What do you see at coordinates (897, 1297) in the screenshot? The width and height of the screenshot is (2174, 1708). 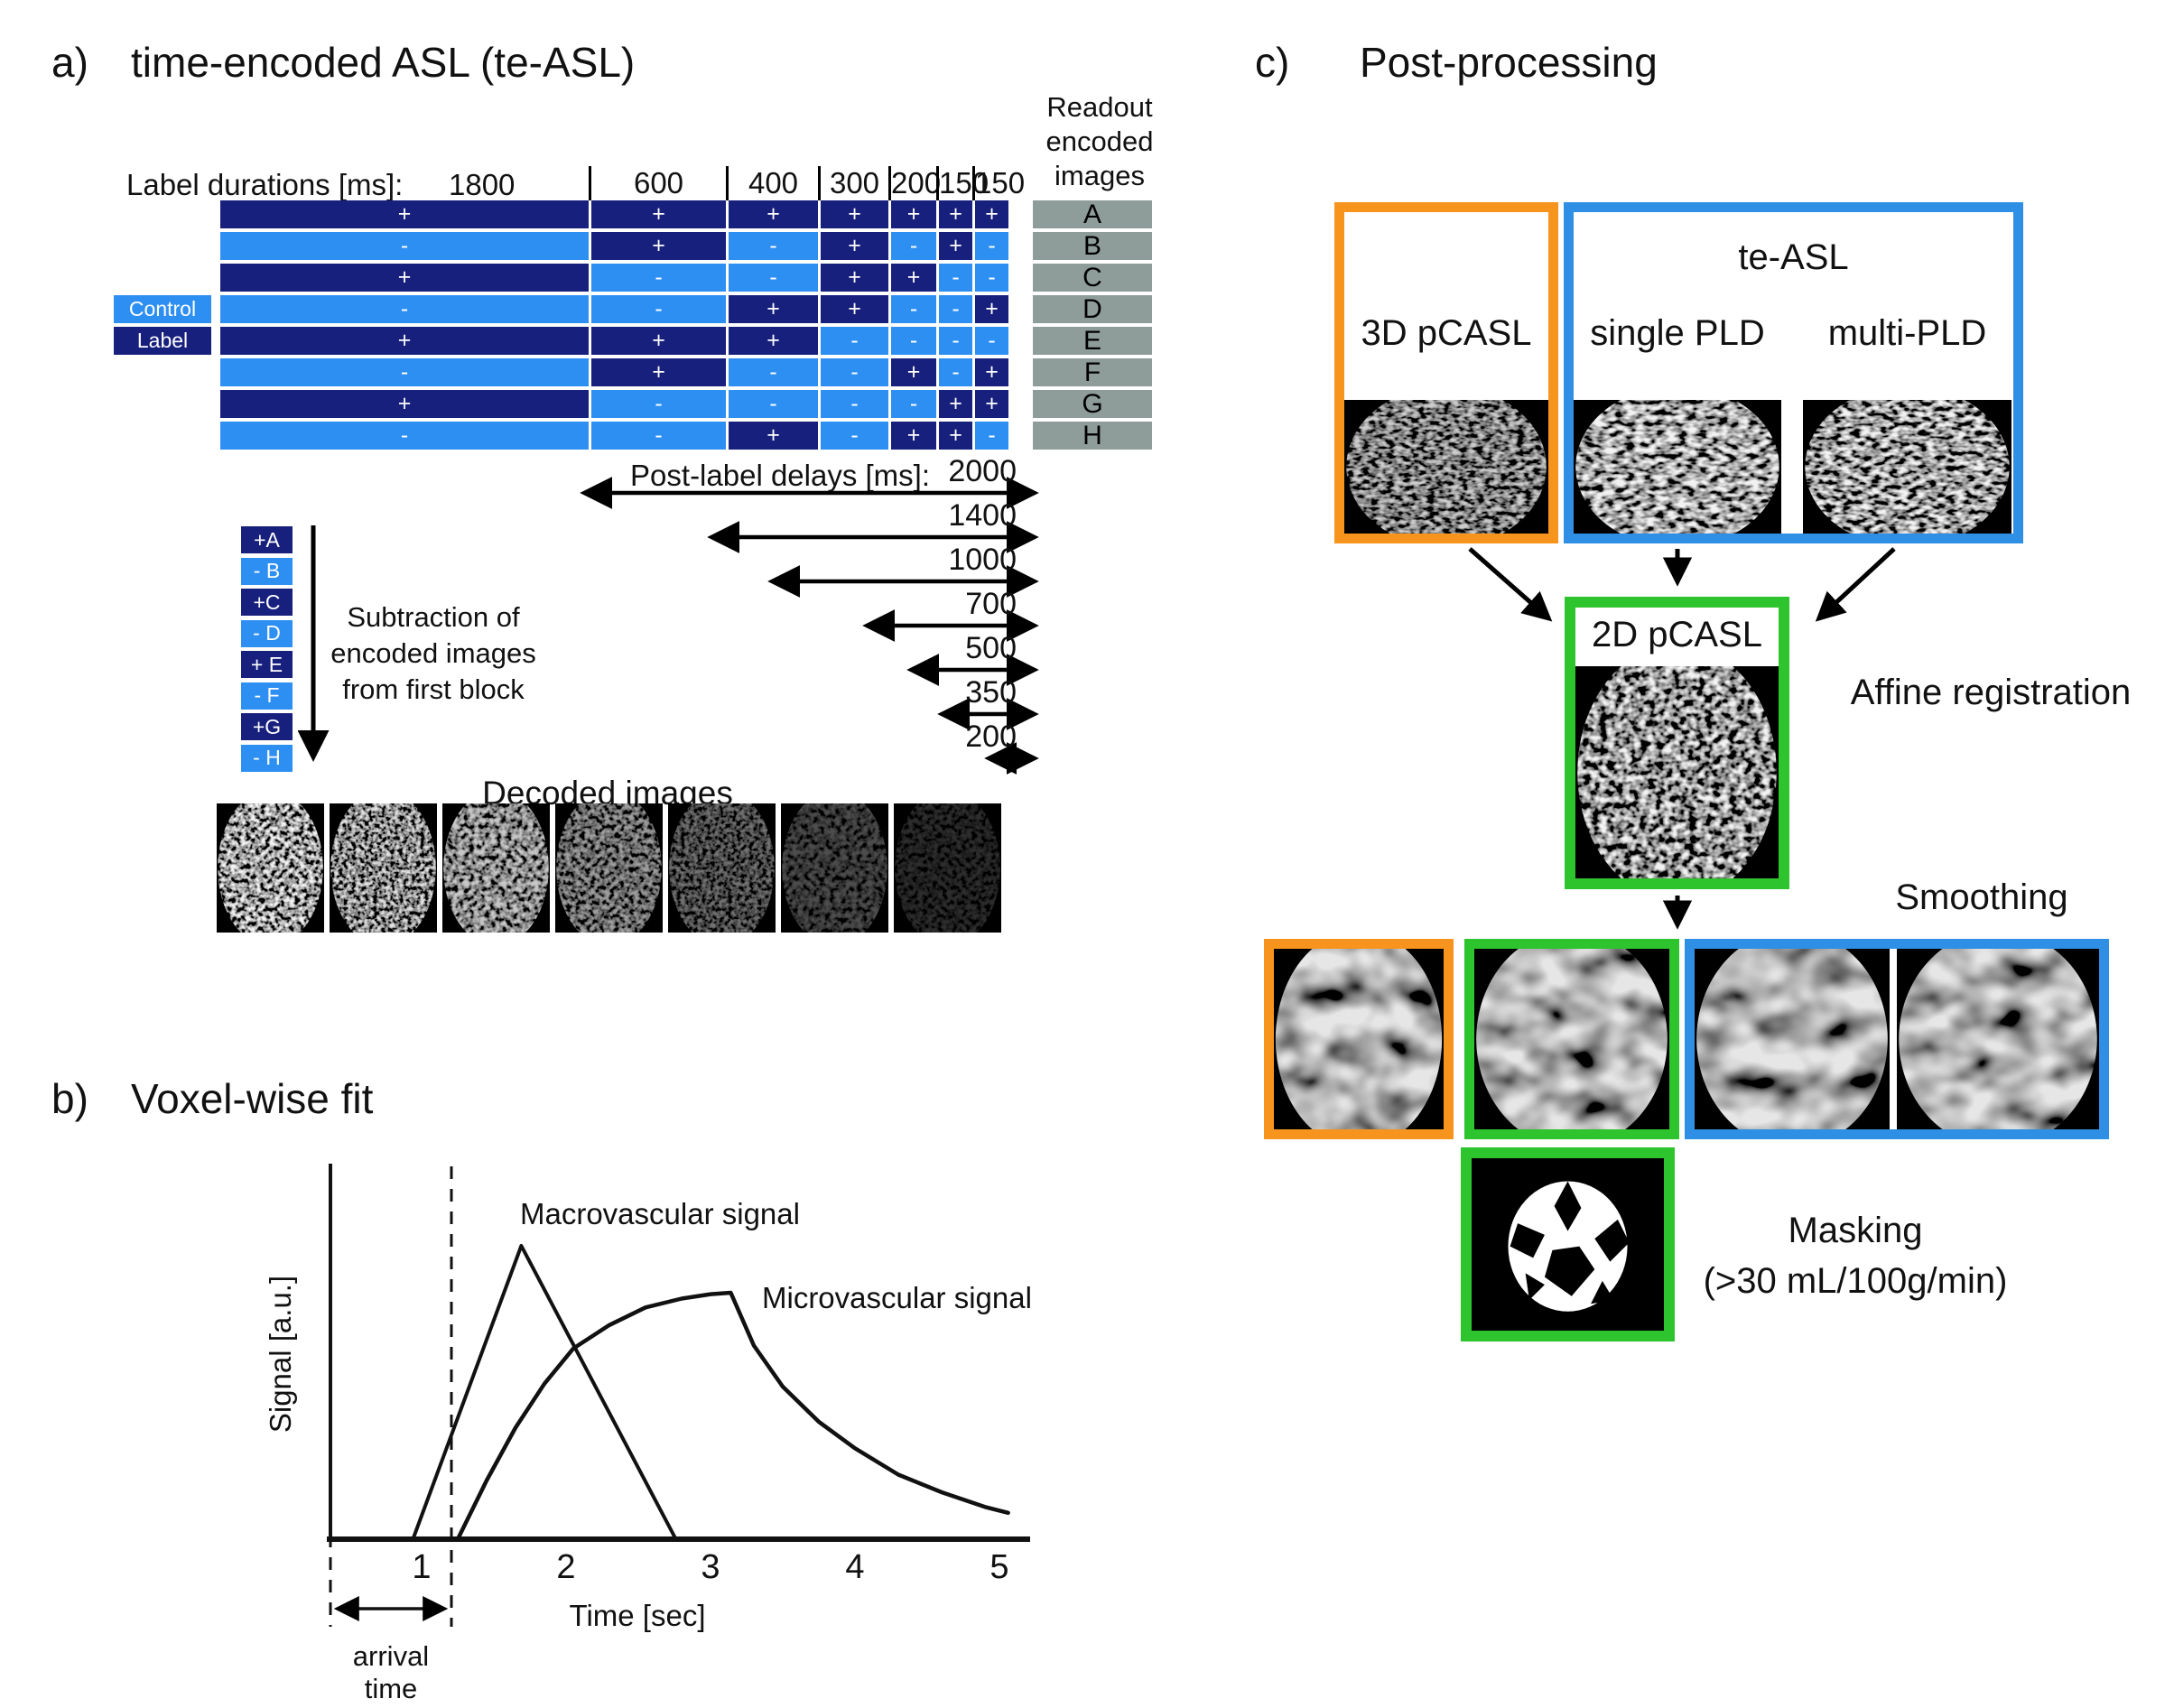 I see `micro-curve-label: Microvascular signal` at bounding box center [897, 1297].